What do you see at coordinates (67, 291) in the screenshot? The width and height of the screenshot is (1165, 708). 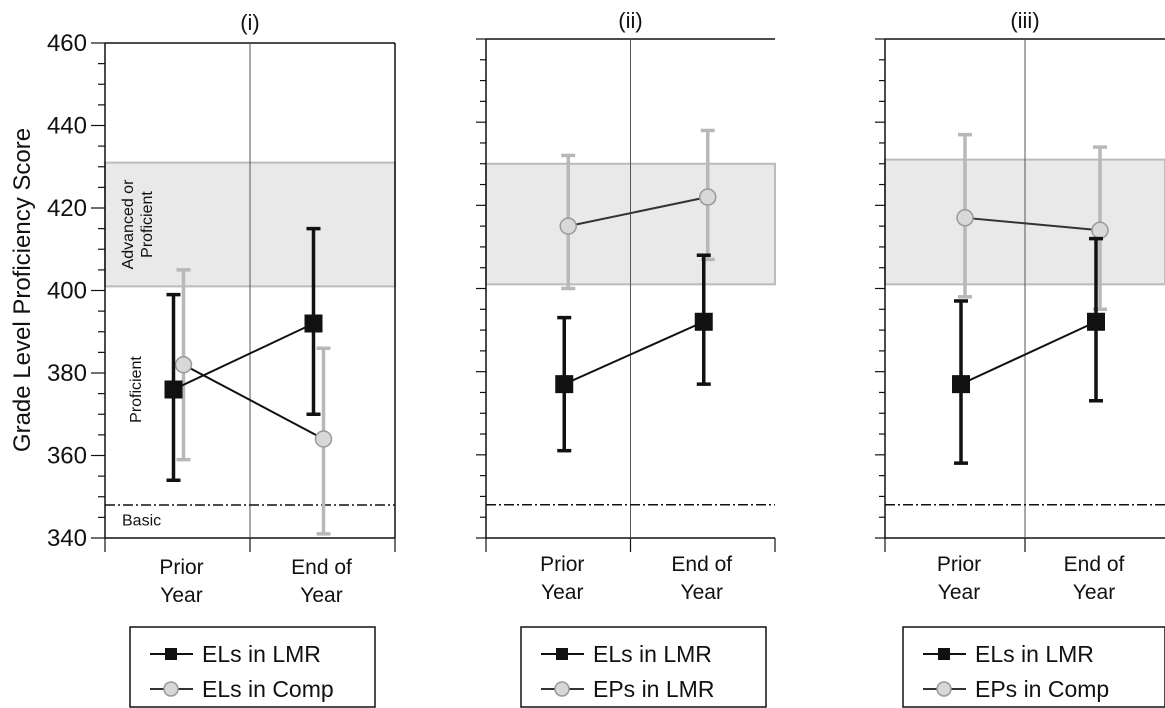 I see `y-tick-label: 400` at bounding box center [67, 291].